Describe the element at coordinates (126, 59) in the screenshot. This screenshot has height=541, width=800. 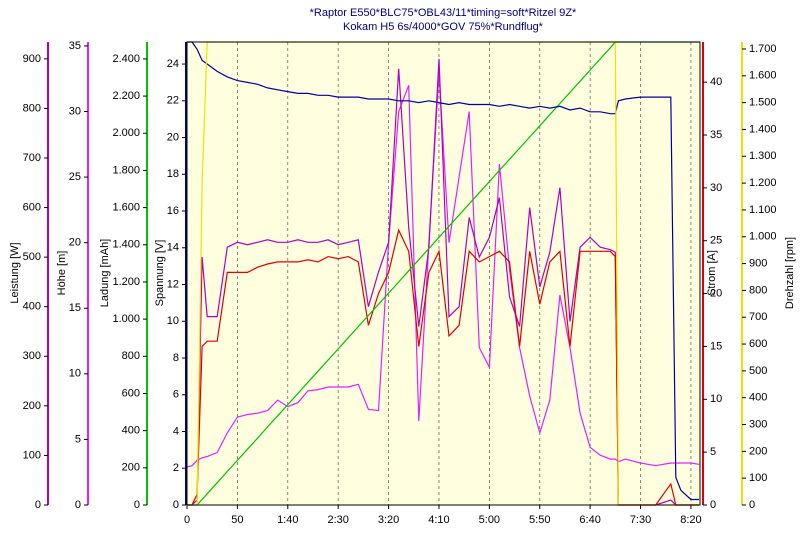
I see `y-tick-label: 2.400` at that location.